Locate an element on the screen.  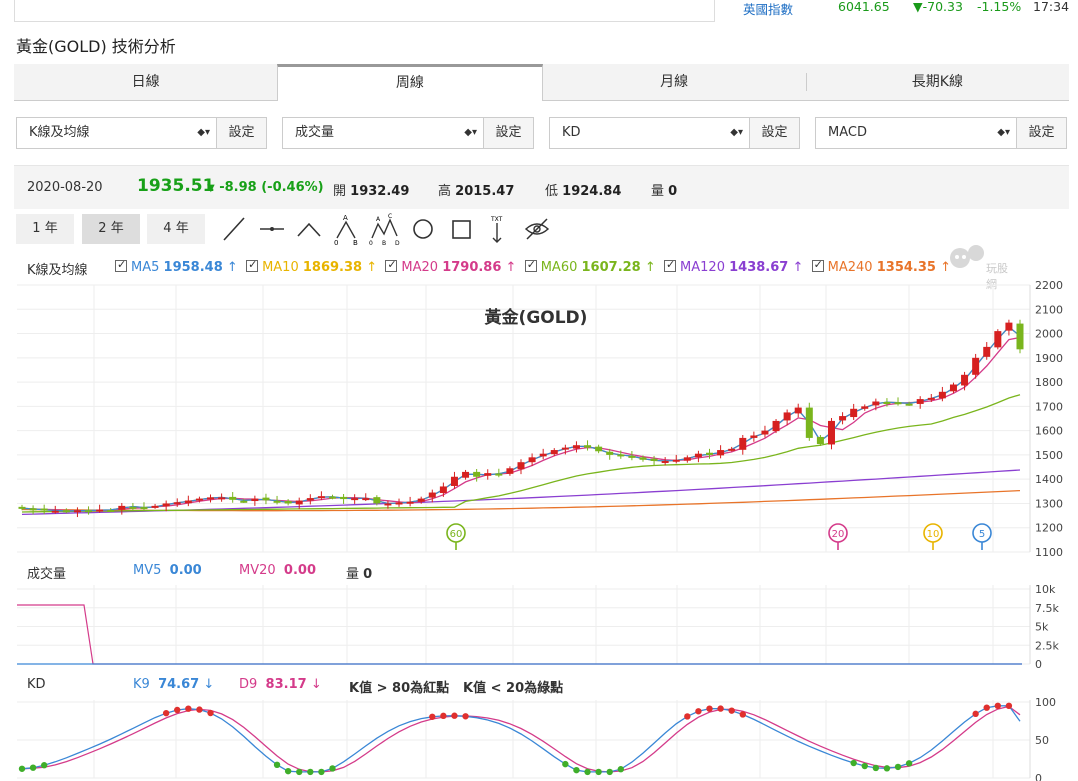
ma-marker-label: 5 is located at coordinates (982, 534).